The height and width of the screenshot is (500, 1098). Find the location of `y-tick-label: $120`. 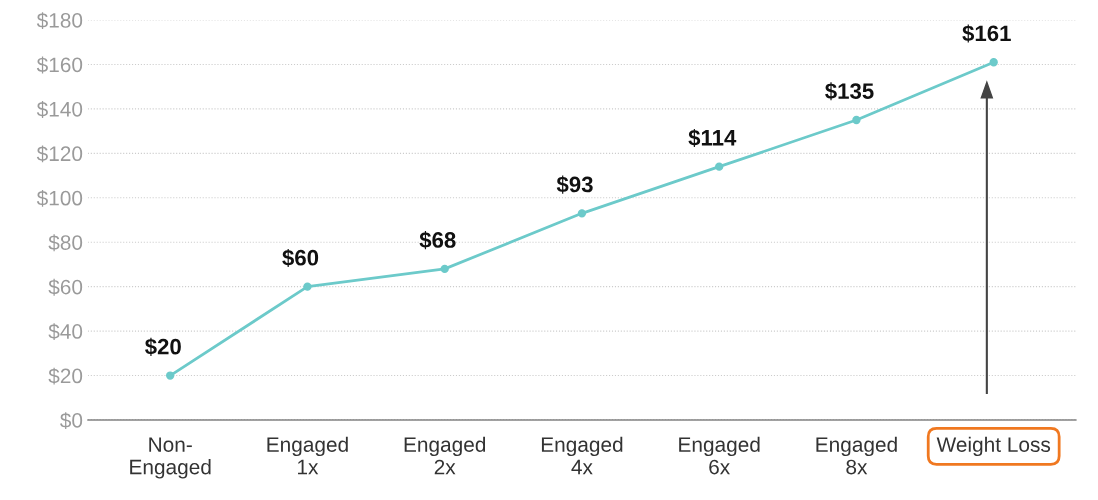

y-tick-label: $120 is located at coordinates (59, 154).